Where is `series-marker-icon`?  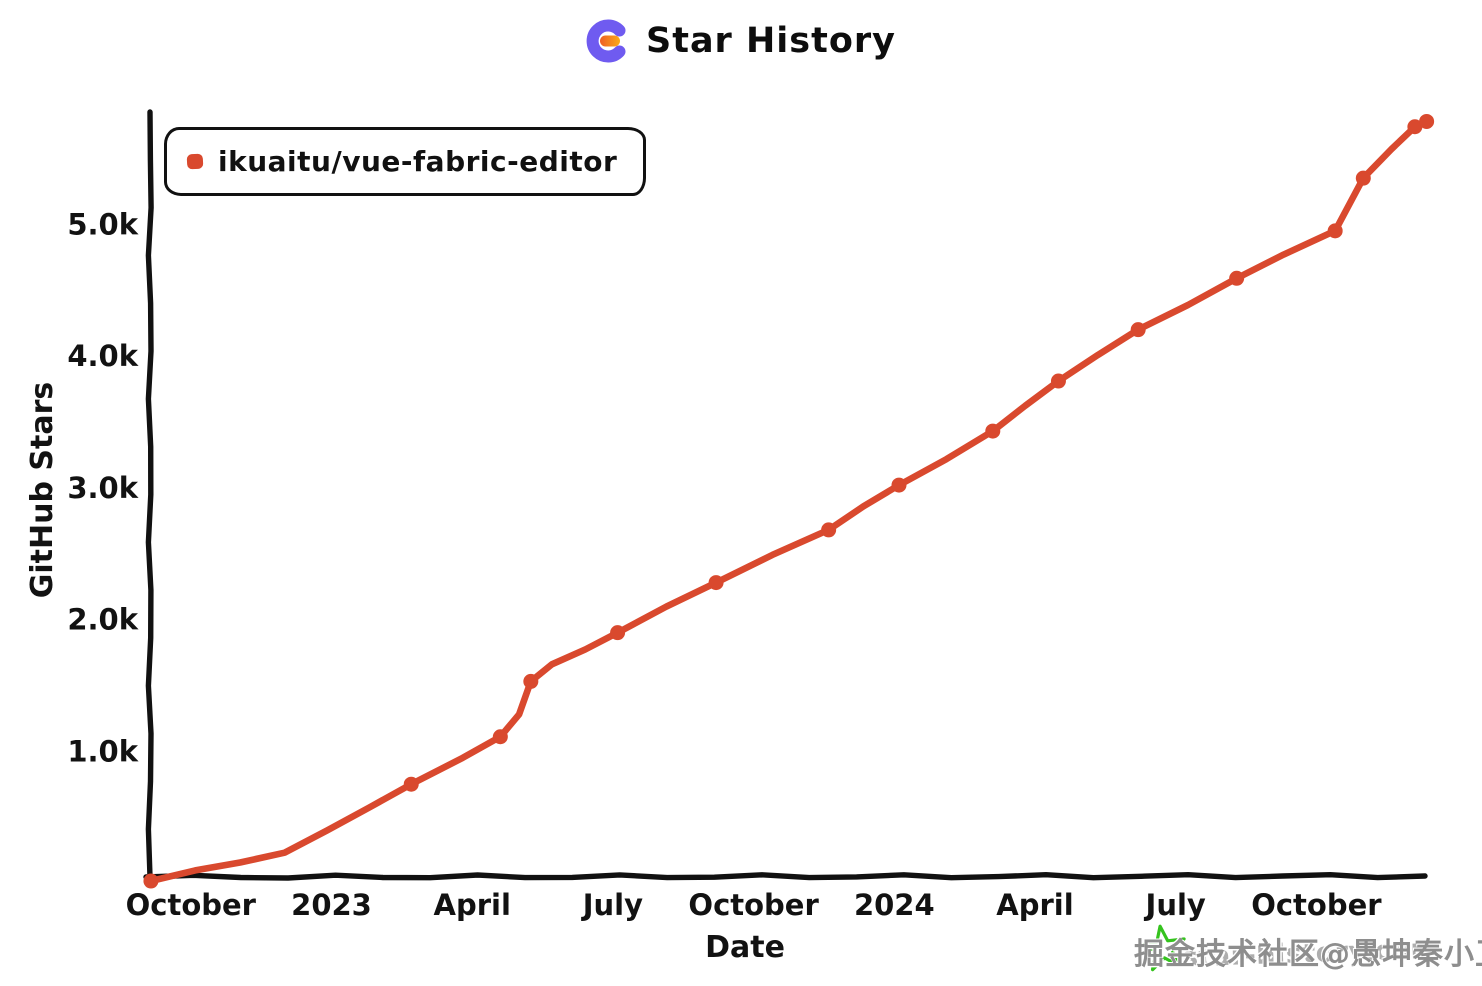 series-marker-icon is located at coordinates (195, 161).